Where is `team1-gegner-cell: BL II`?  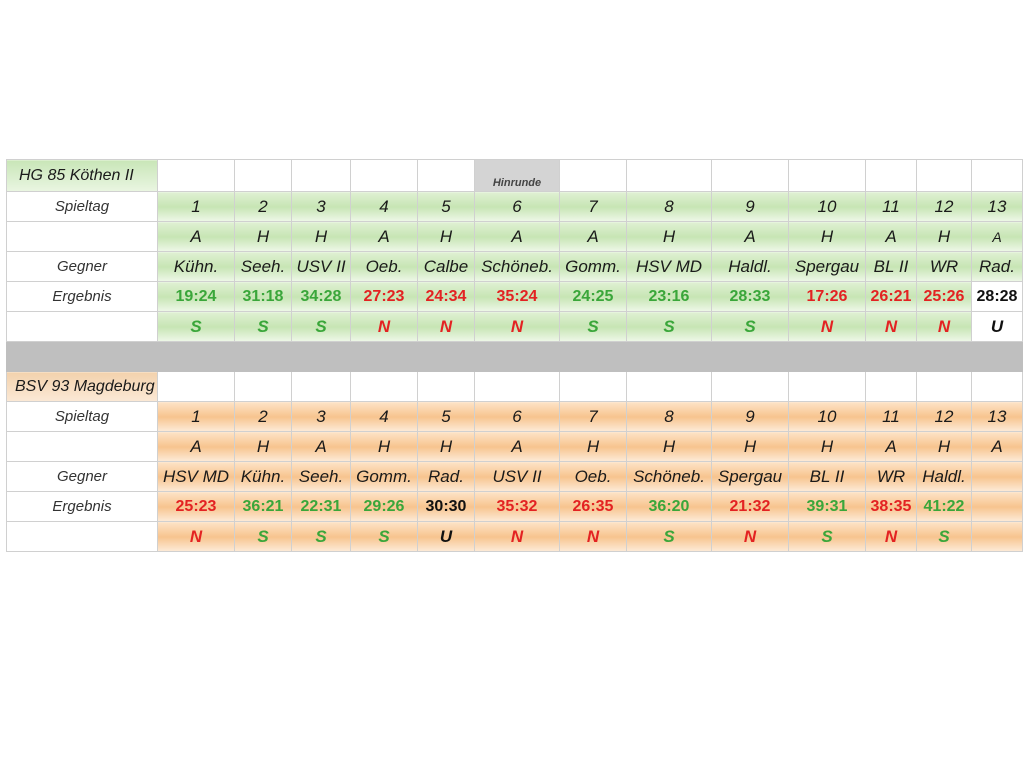 team1-gegner-cell: BL II is located at coordinates (891, 266).